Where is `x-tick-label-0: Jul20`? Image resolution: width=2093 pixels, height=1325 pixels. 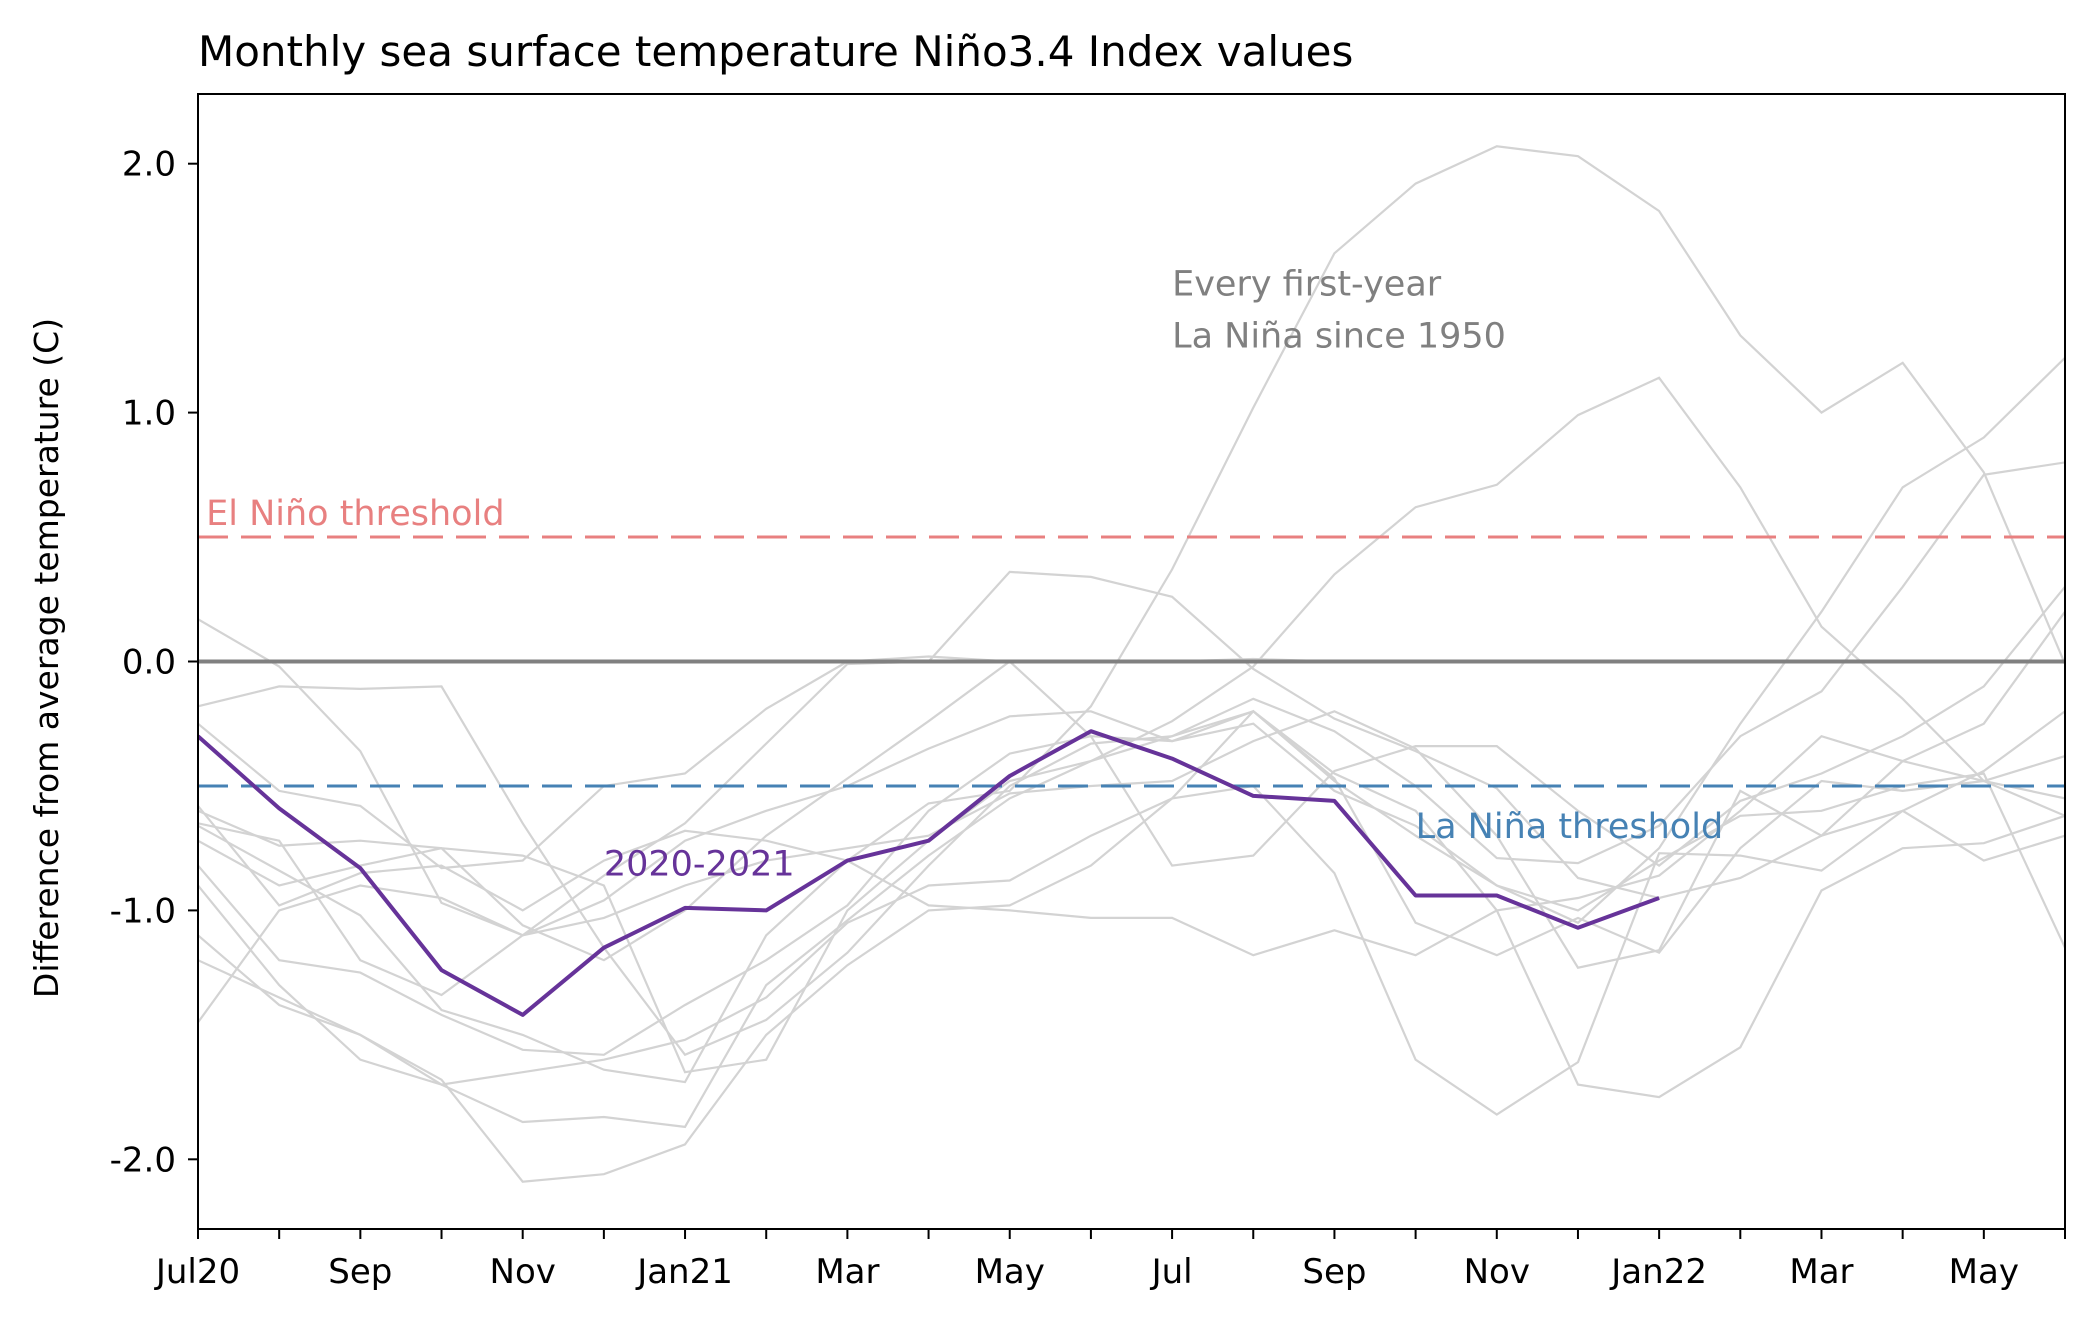
x-tick-label-0: Jul20 is located at coordinates (197, 1272).